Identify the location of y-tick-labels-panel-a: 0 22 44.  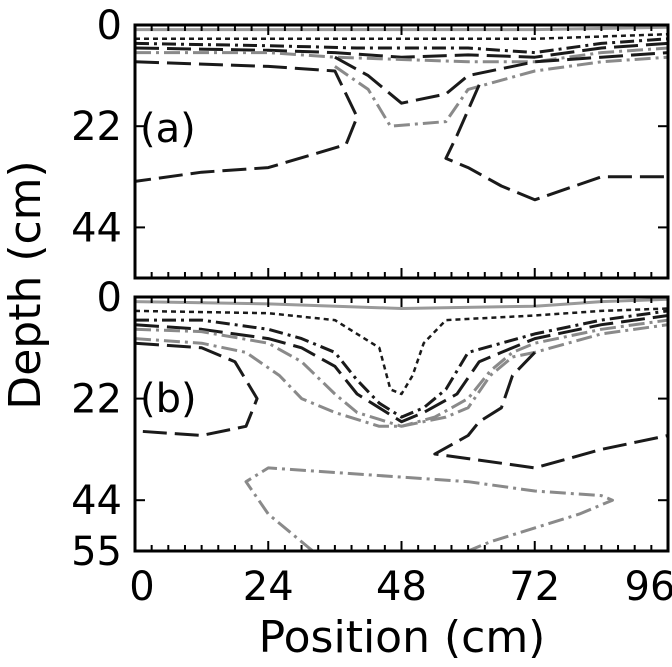
(96, 127).